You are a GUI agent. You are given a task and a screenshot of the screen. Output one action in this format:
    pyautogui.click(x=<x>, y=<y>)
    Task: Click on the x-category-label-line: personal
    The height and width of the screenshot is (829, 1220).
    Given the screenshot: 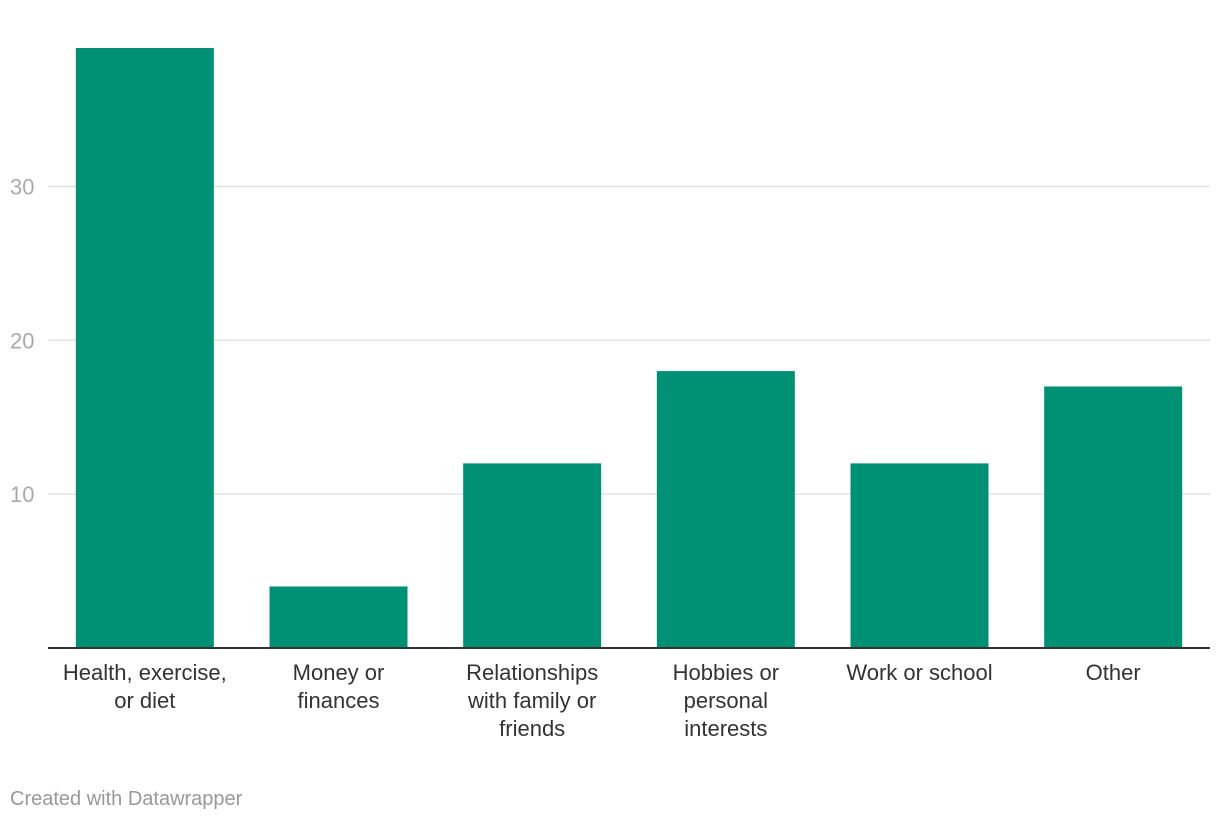 What is the action you would take?
    pyautogui.click(x=726, y=700)
    